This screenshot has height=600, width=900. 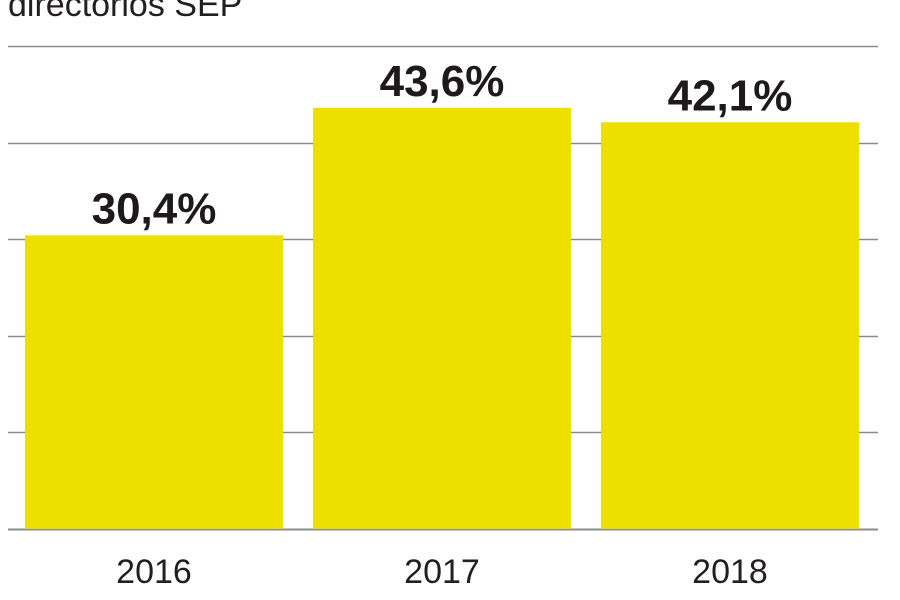 What do you see at coordinates (125, 12) in the screenshot?
I see `chart-title: directorios SEP` at bounding box center [125, 12].